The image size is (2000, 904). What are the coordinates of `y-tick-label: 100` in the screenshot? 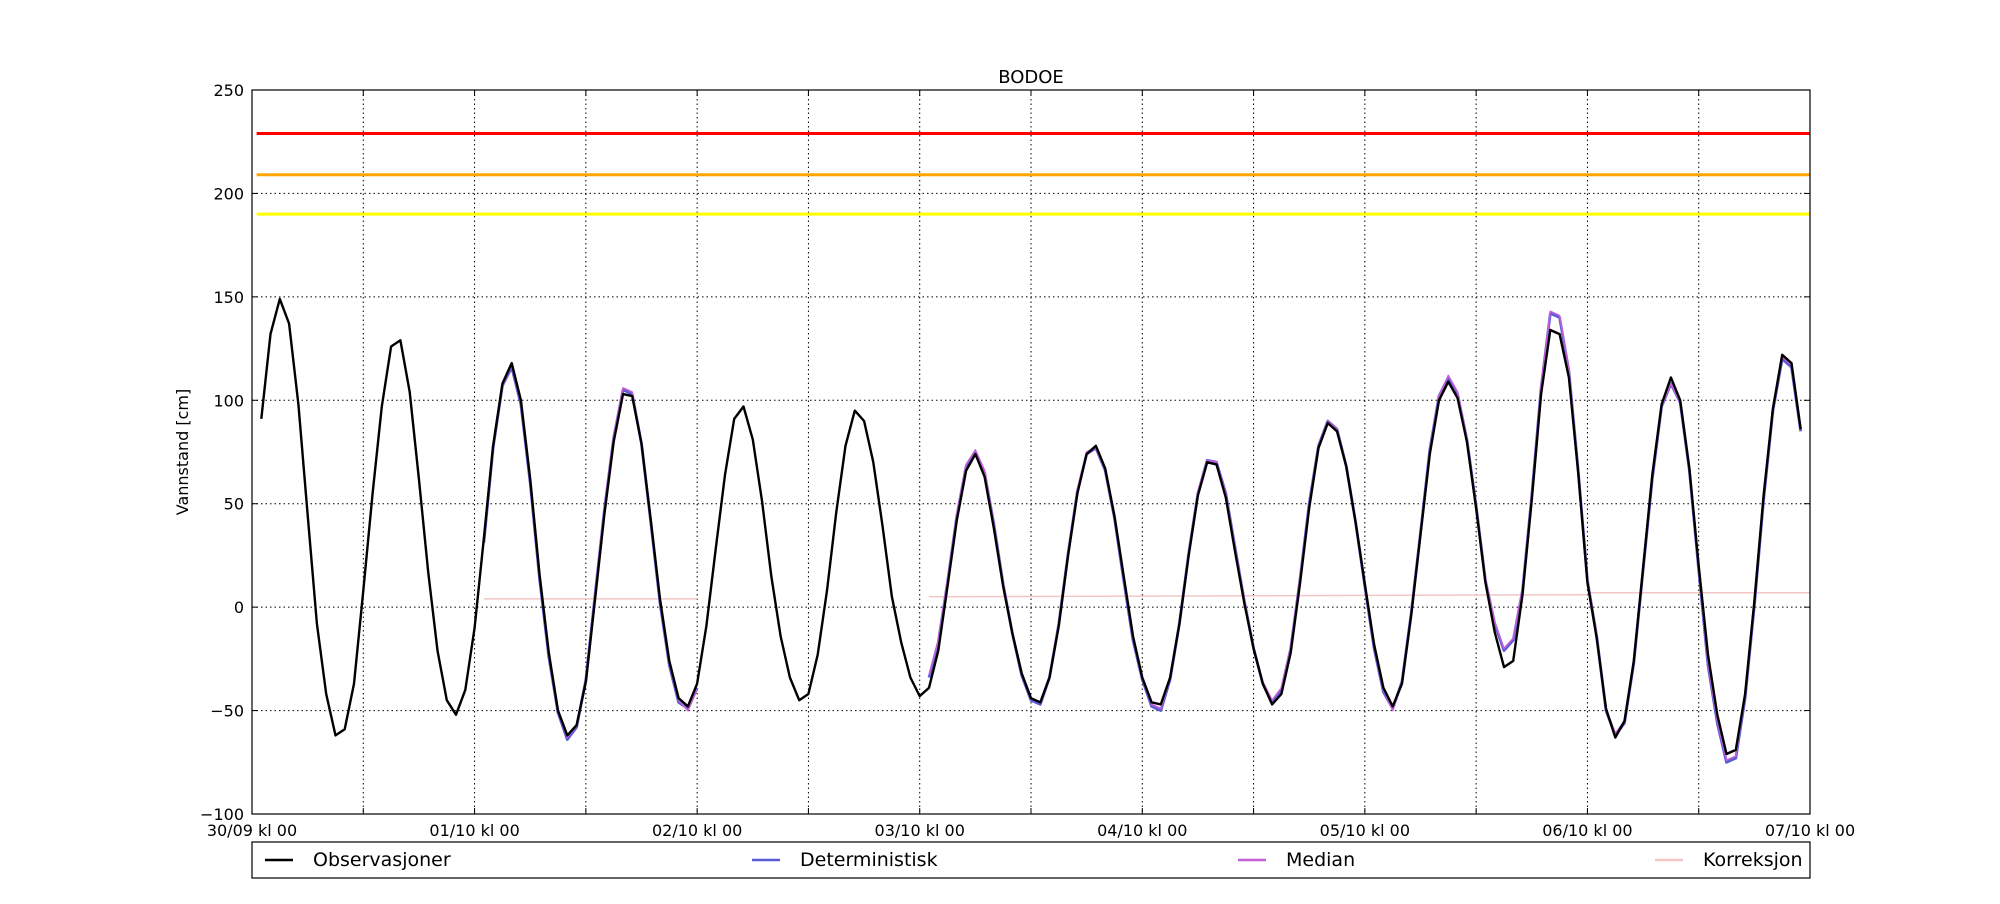 It's located at (228, 400).